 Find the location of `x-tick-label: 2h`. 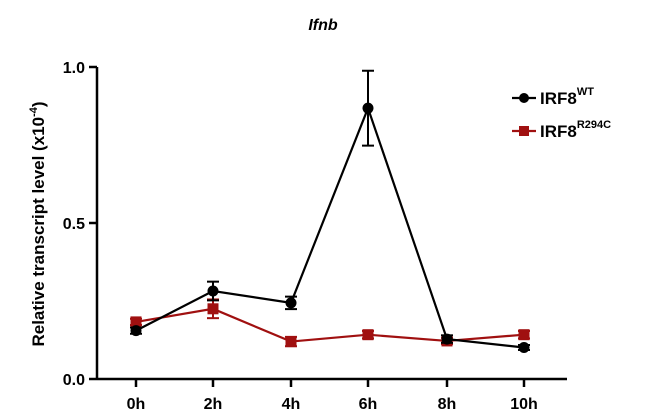

x-tick-label: 2h is located at coordinates (213, 404).